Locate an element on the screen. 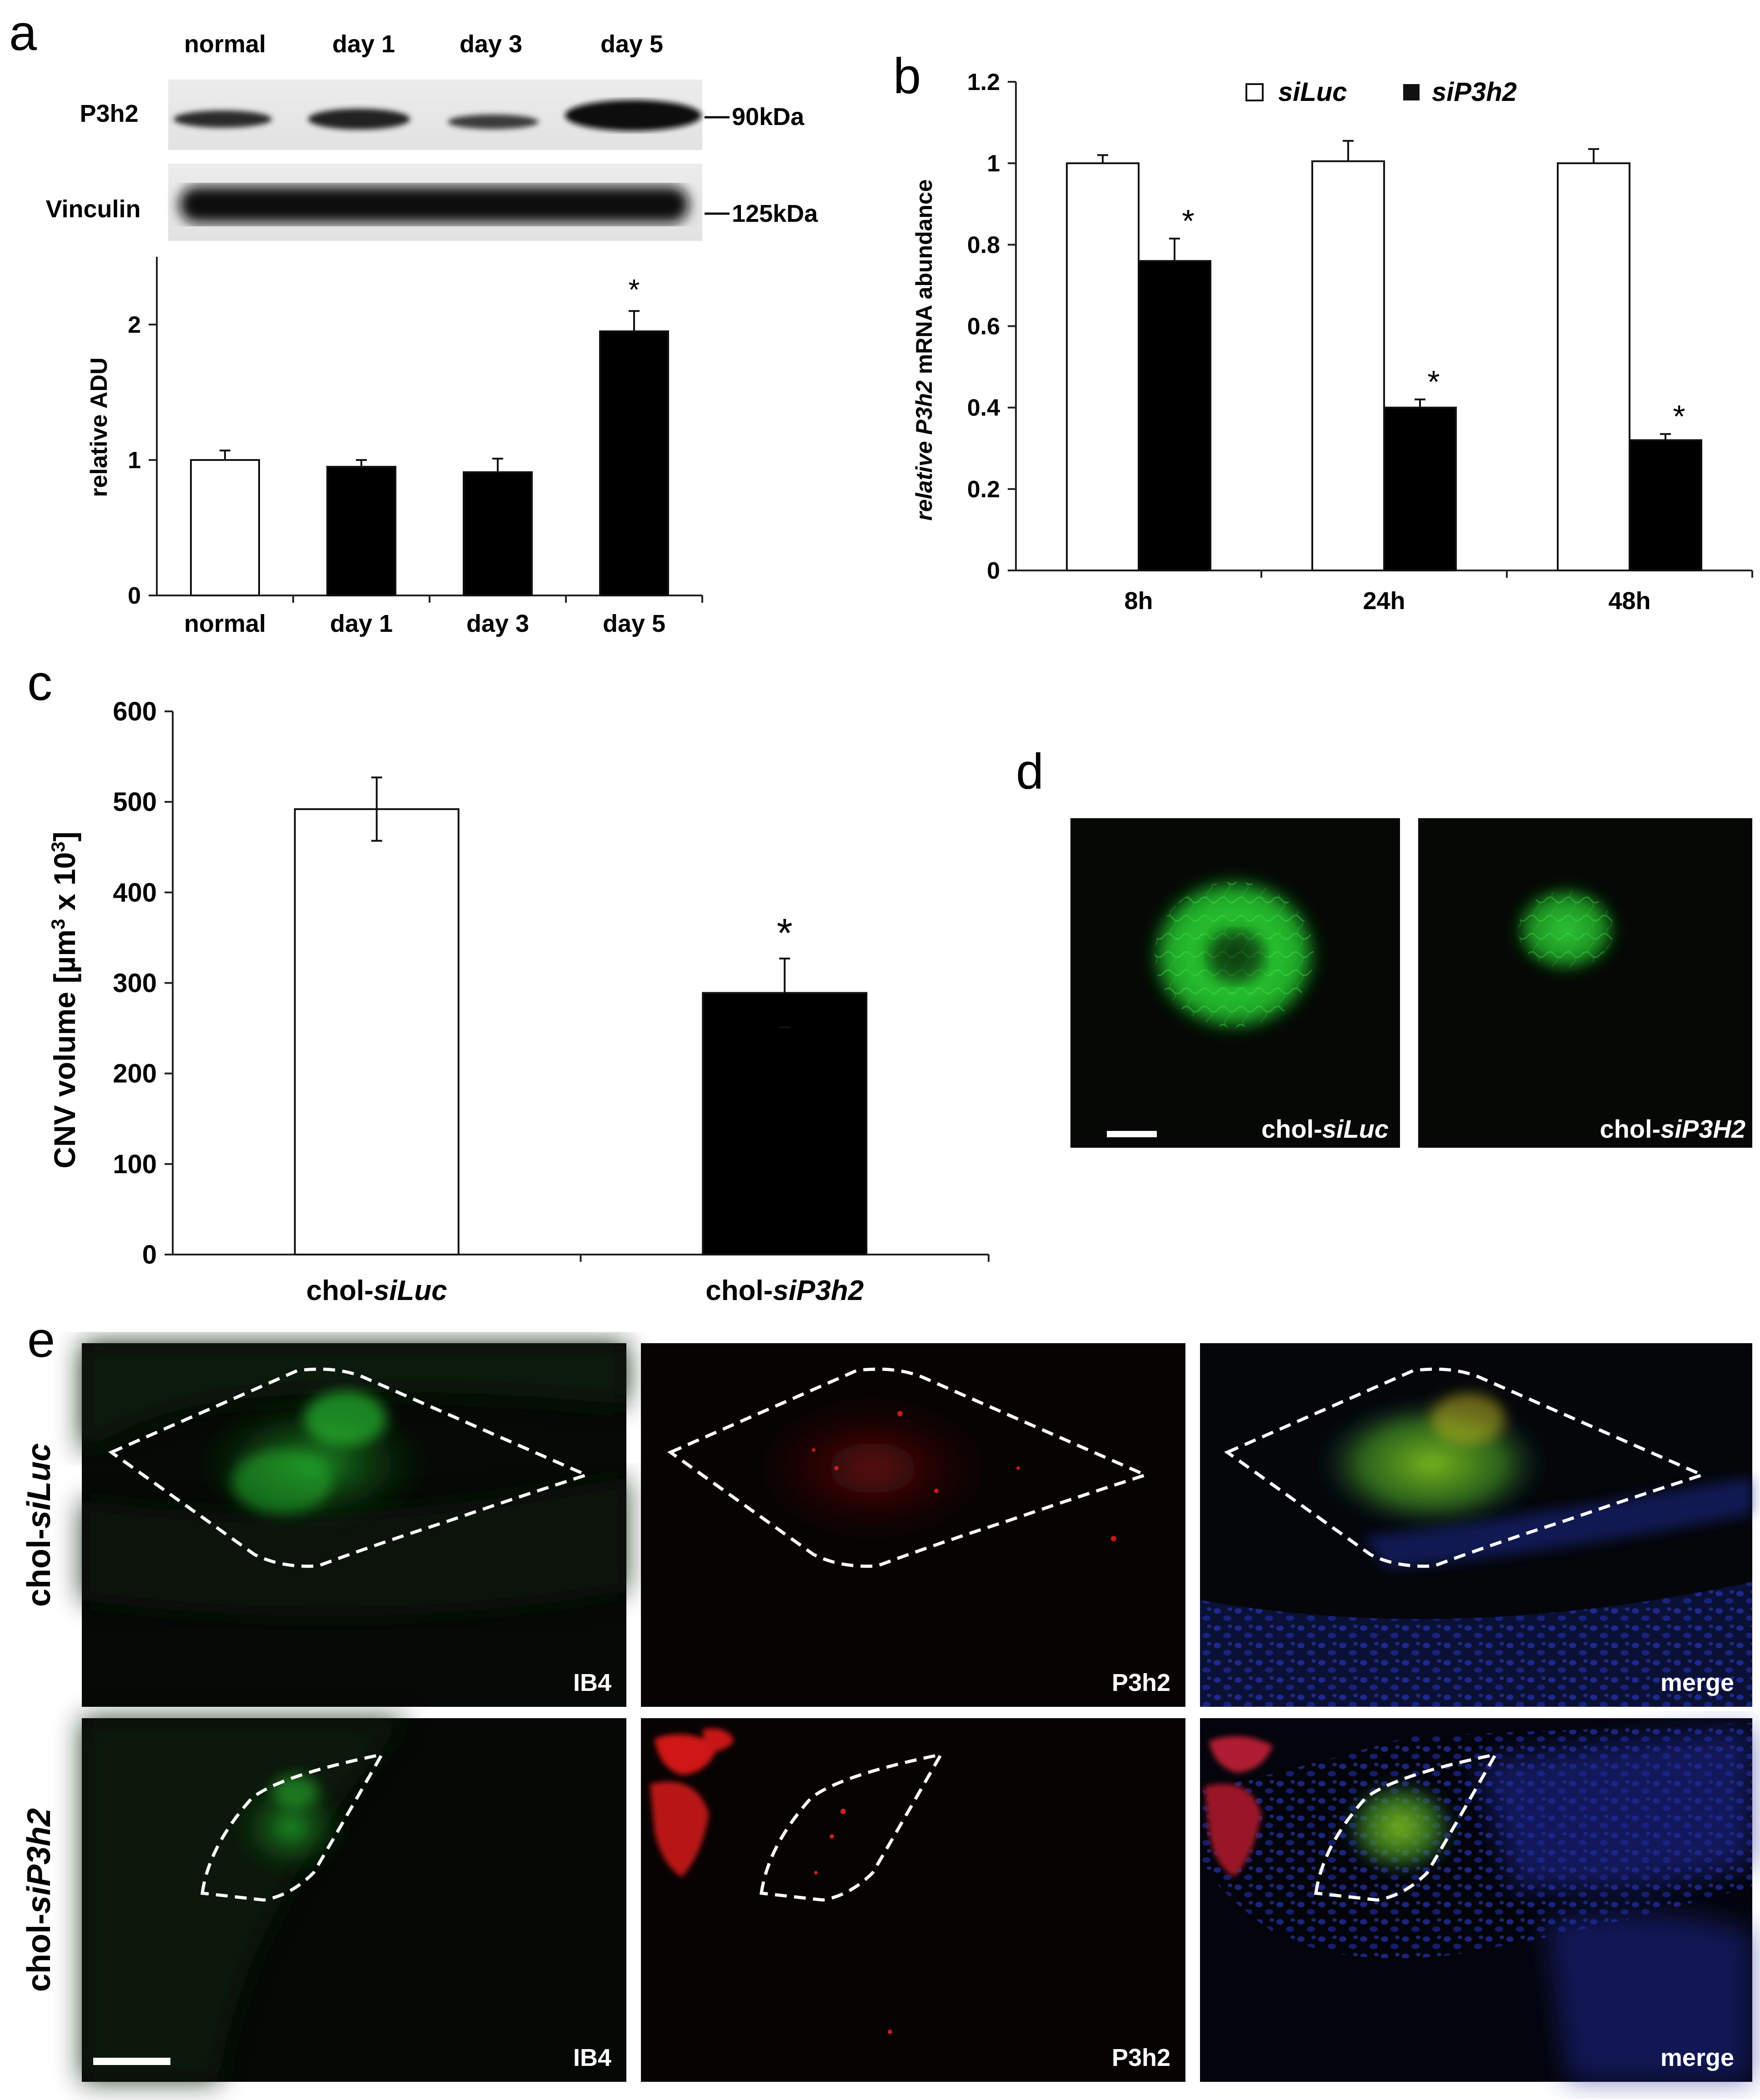 The image size is (1760, 2100). x-tick-label: day 1 is located at coordinates (361, 623).